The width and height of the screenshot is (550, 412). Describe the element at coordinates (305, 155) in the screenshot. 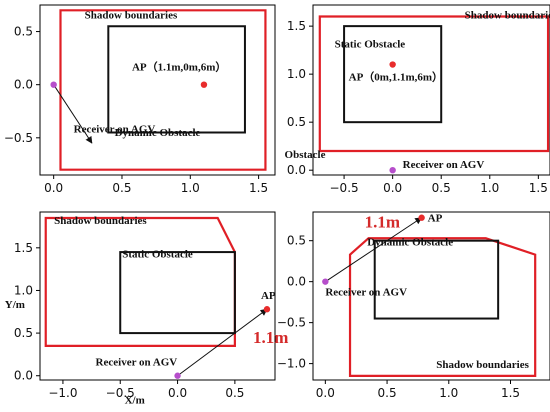

I see `obstacle-extra-label: Obstacle` at that location.